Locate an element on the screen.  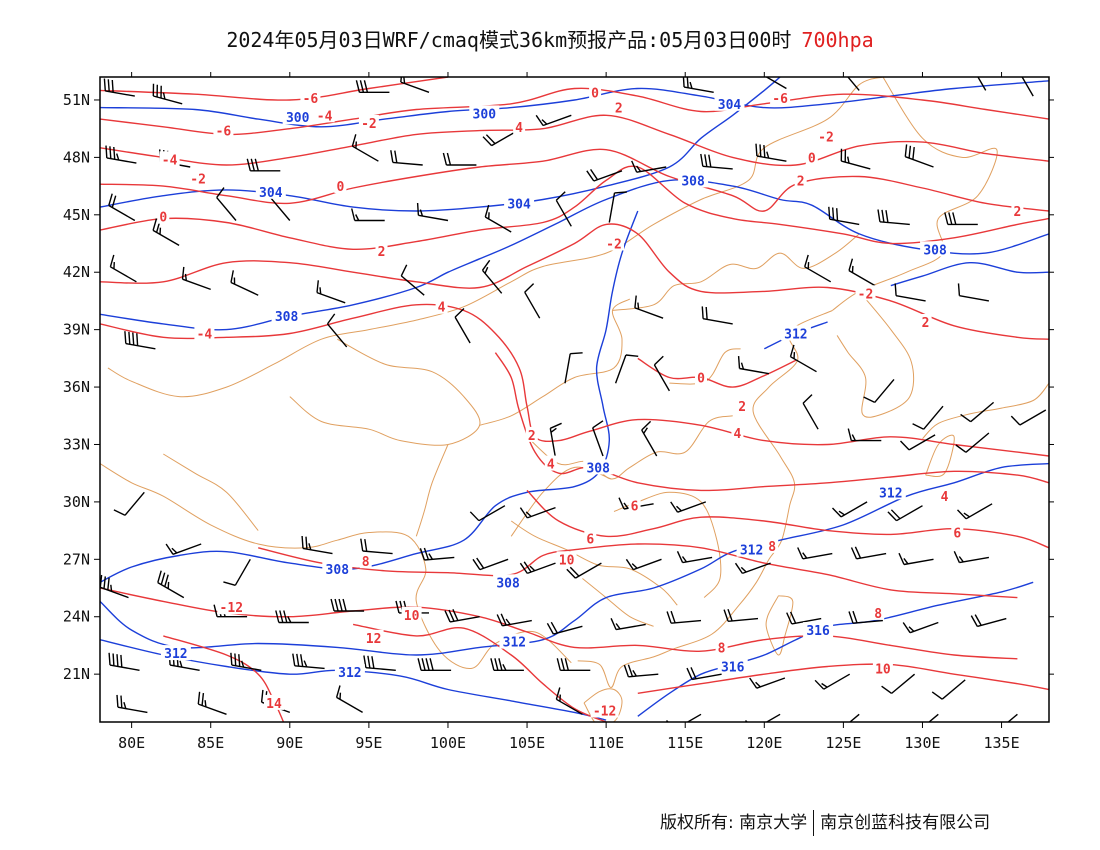
y-tick-label: 24N is located at coordinates (76, 617).